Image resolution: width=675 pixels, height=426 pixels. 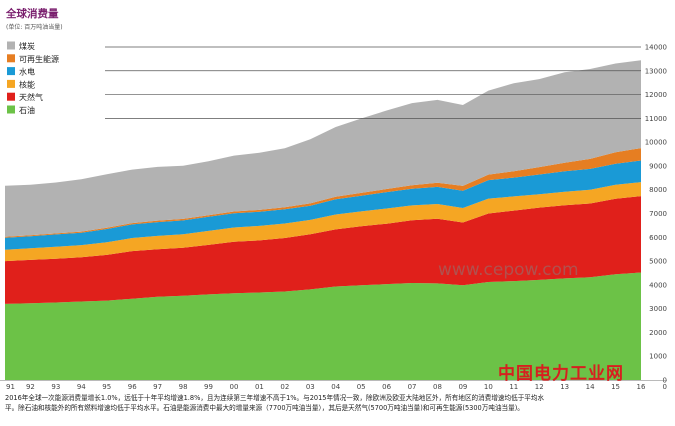 I want to click on x-tick-label-19: 10, so click(x=488, y=387).